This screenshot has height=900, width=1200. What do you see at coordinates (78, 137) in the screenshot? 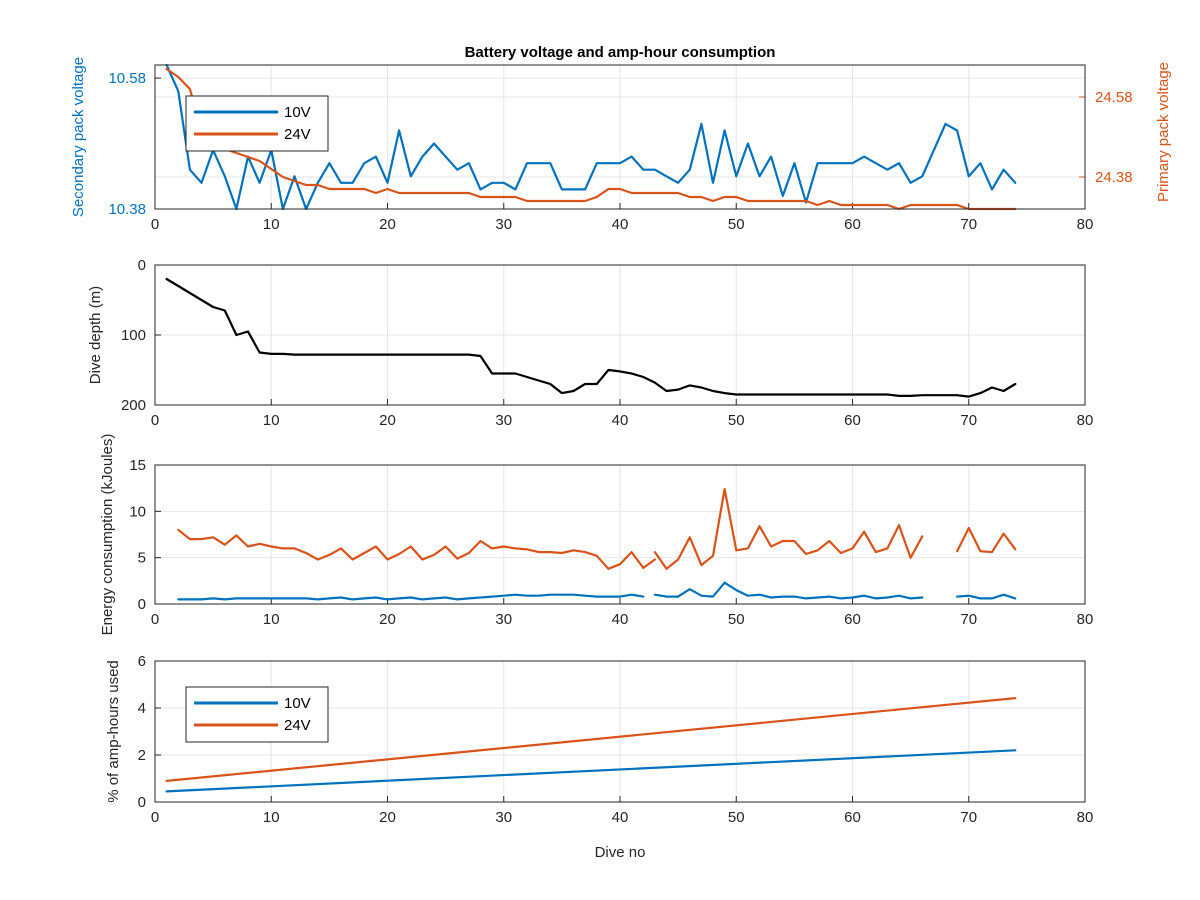
I see `y-axis-label: Secondary pack voltage` at bounding box center [78, 137].